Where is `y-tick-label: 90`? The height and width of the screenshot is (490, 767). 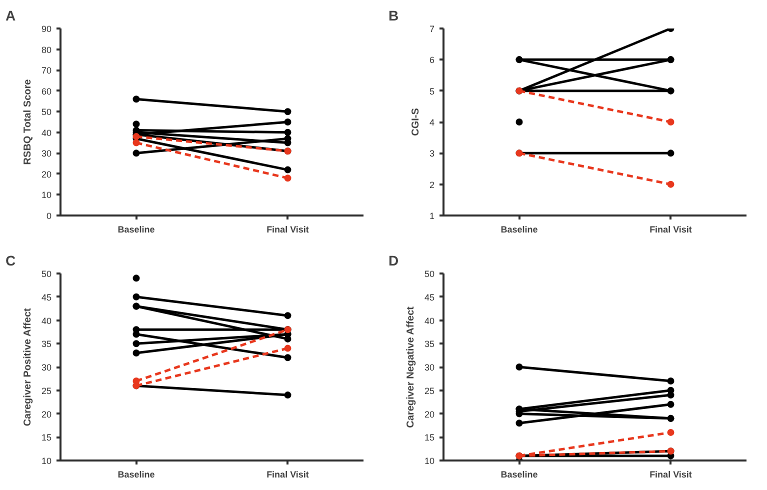
y-tick-label: 90 is located at coordinates (46, 29).